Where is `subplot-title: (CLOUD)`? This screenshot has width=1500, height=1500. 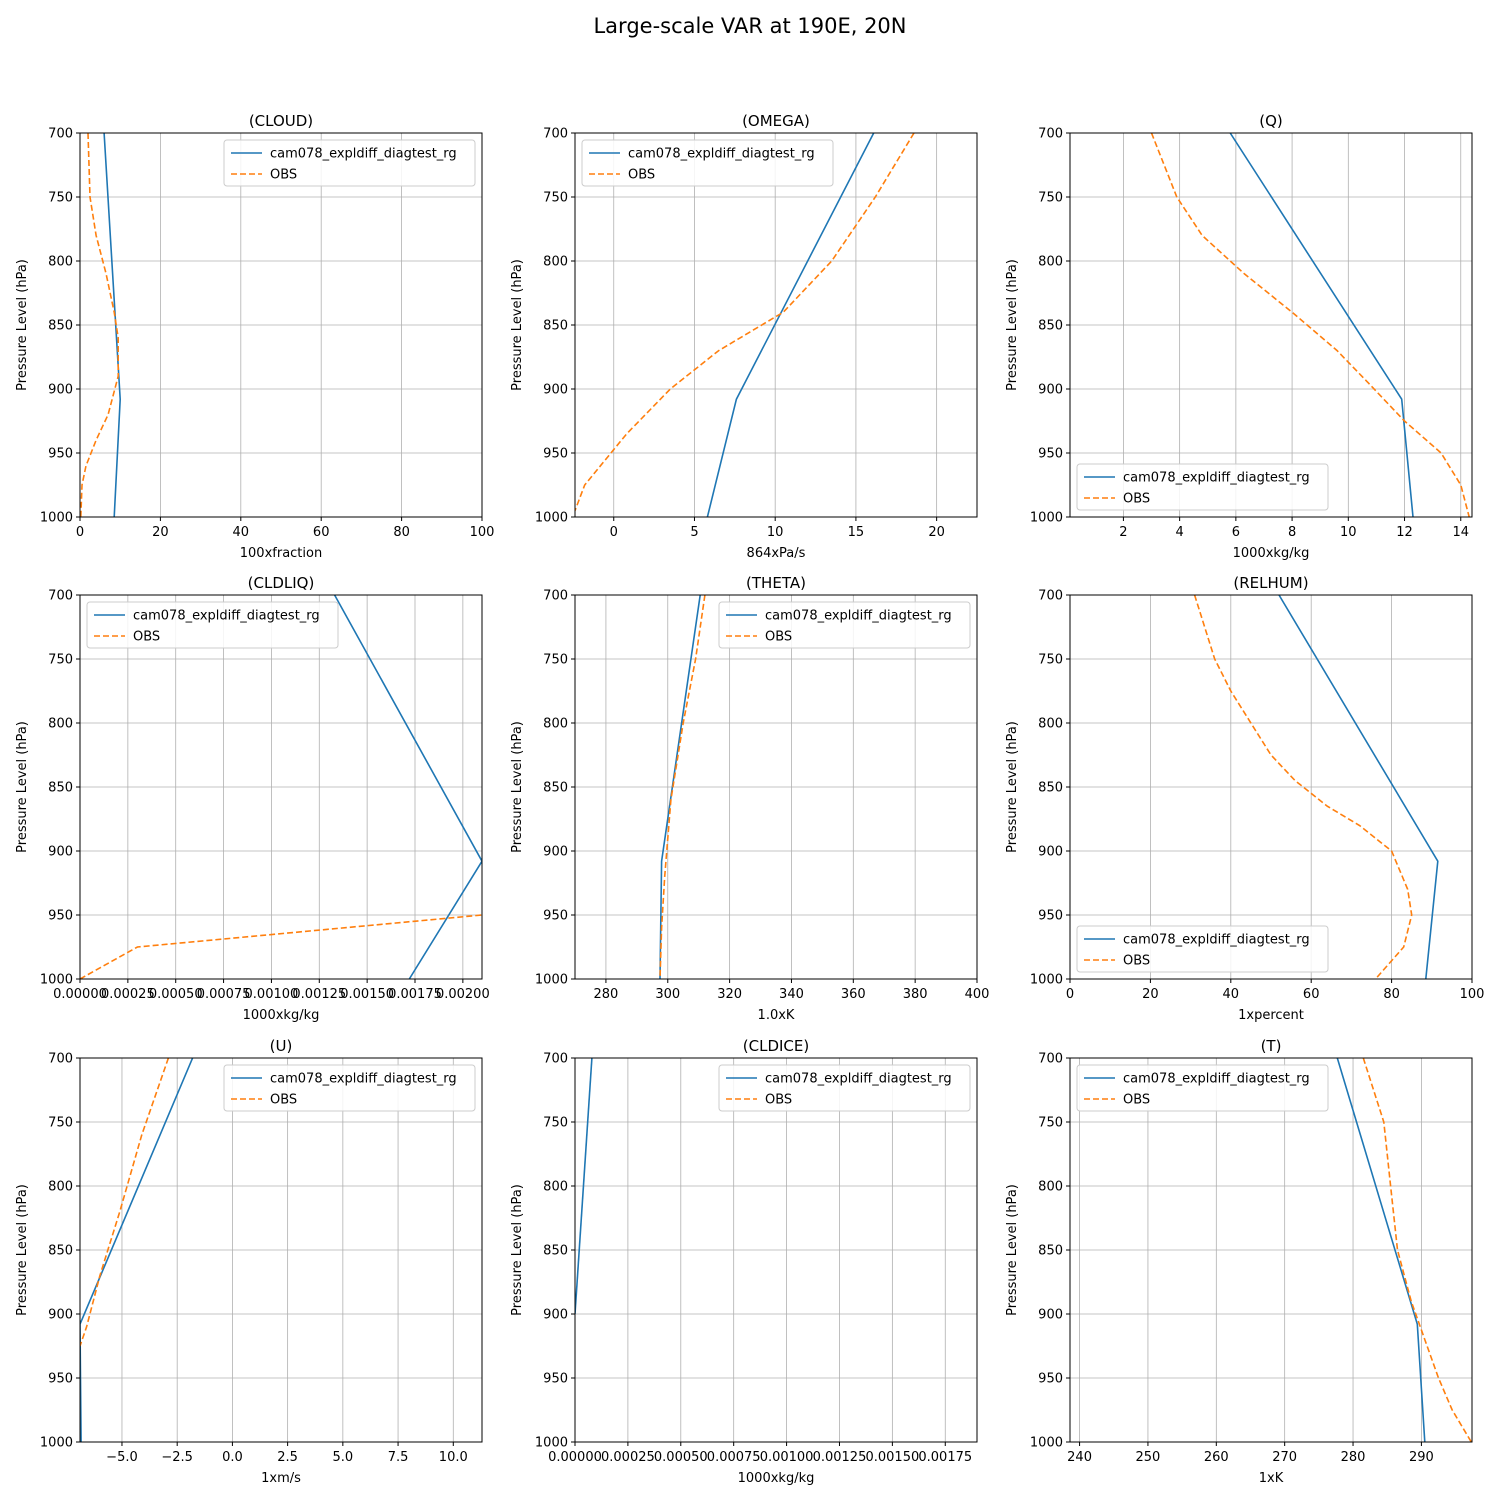 subplot-title: (CLOUD) is located at coordinates (281, 121).